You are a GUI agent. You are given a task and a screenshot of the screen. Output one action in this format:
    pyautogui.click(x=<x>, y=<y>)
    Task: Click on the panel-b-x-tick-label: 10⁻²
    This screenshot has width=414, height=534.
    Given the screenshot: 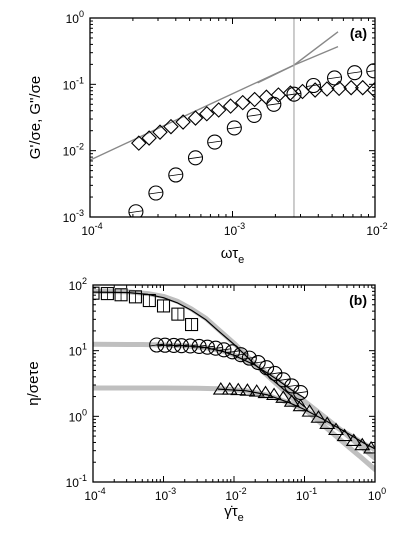 What is the action you would take?
    pyautogui.click(x=235, y=494)
    